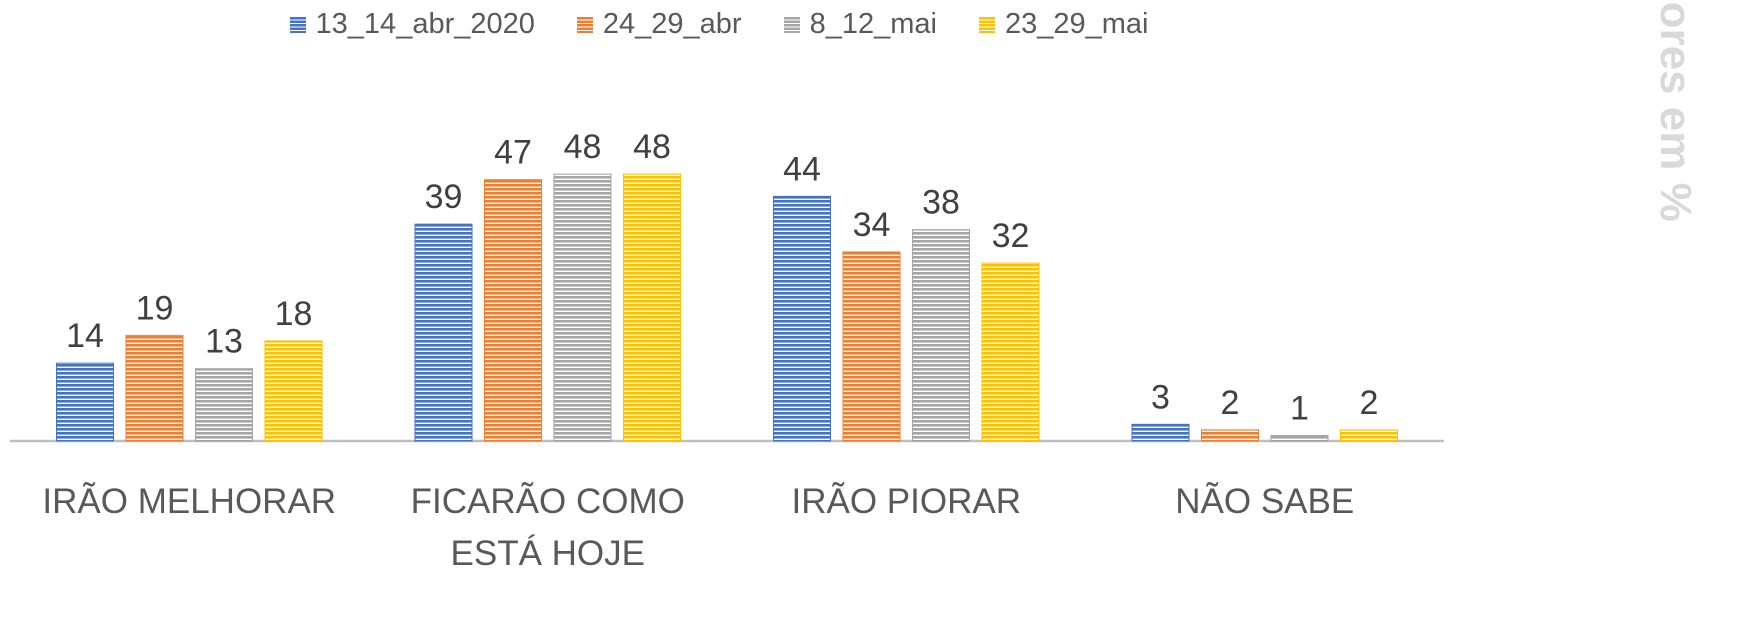 Image resolution: width=1748 pixels, height=632 pixels. Describe the element at coordinates (444, 197) in the screenshot. I see `value-label: 39` at that location.